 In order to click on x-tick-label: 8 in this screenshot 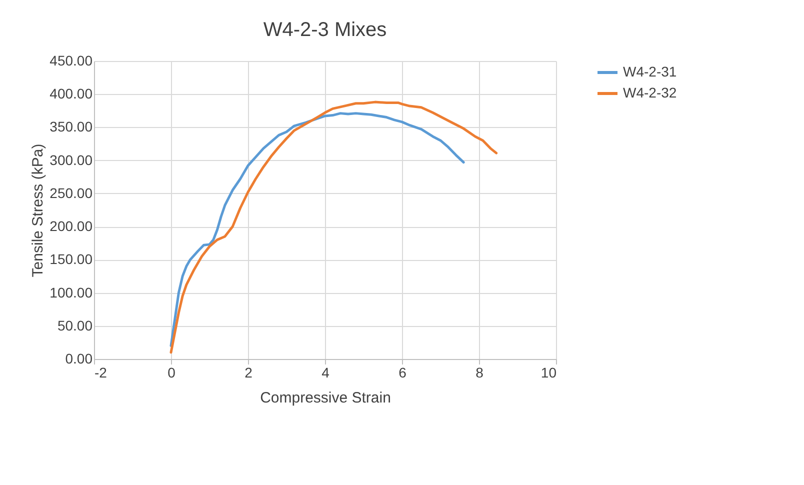, I will do `click(480, 372)`.